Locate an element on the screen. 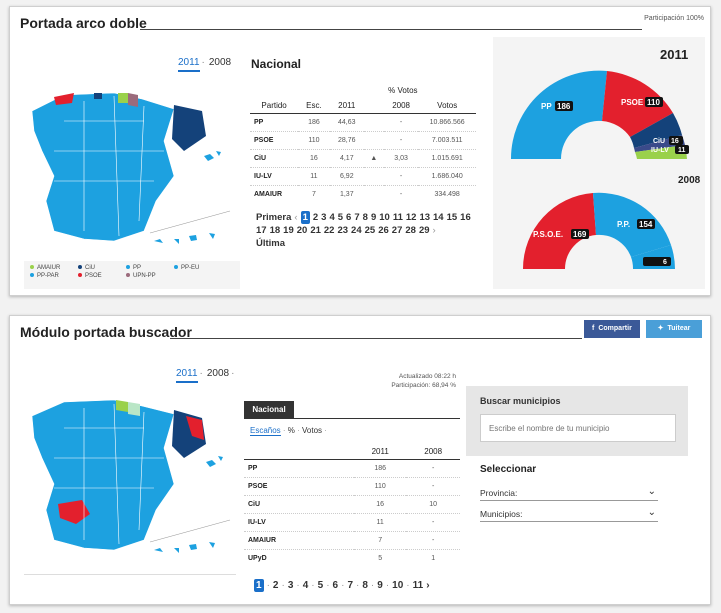  pager-page-link: 20 is located at coordinates (302, 230).